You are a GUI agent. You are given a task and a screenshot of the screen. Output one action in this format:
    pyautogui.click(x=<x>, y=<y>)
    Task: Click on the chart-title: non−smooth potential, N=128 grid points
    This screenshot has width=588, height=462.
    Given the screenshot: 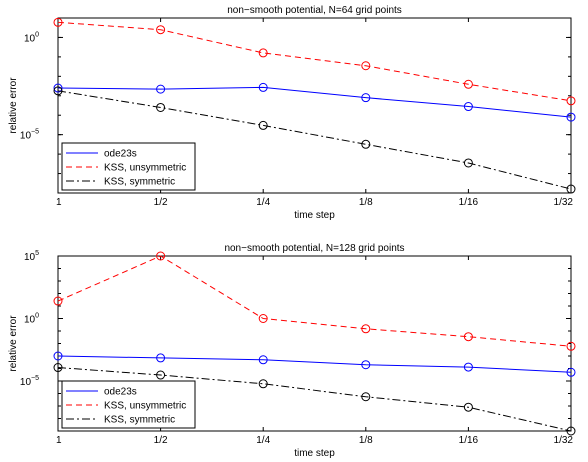 What is the action you would take?
    pyautogui.click(x=314, y=248)
    